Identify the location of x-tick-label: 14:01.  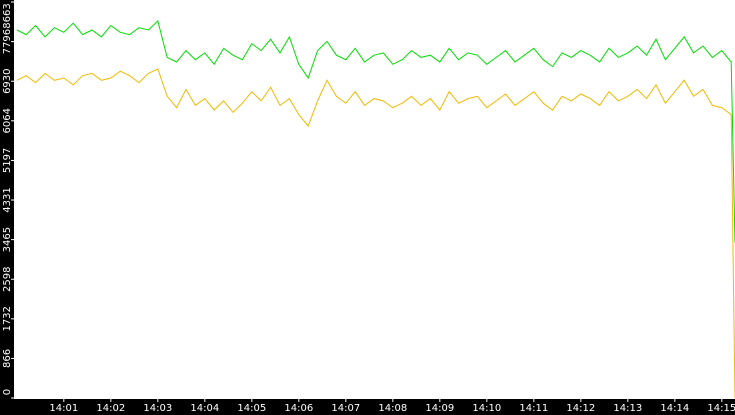
(63, 408).